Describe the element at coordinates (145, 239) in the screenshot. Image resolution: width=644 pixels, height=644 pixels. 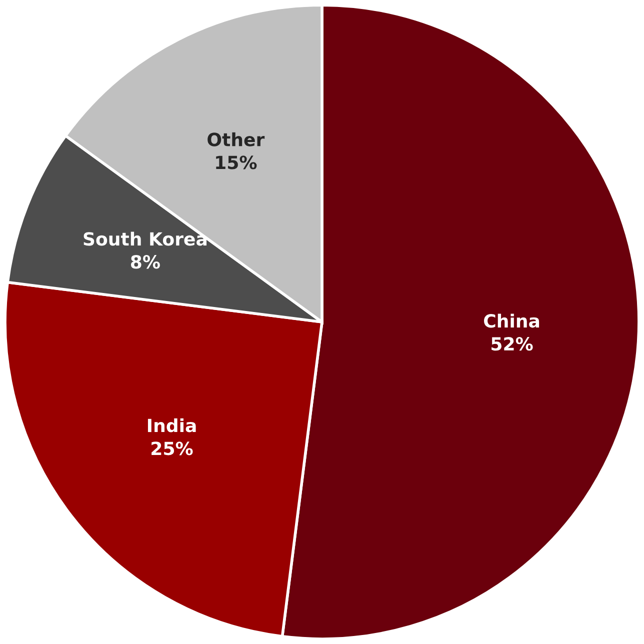
I see `slice-label: South Korea` at that location.